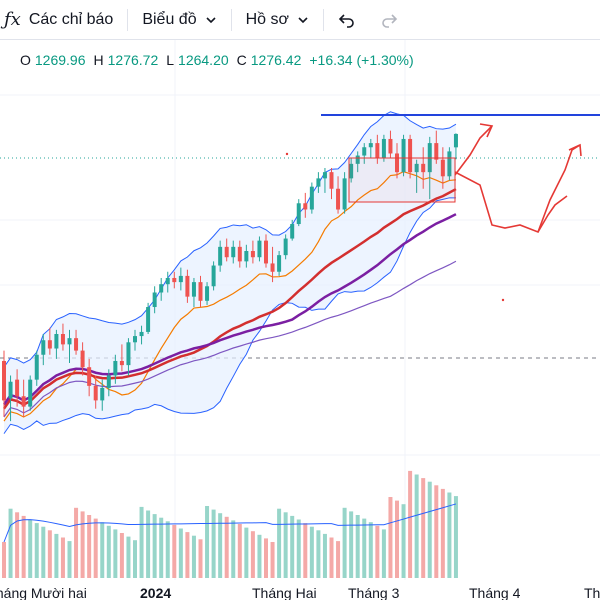  I want to click on low-key: L, so click(170, 60).